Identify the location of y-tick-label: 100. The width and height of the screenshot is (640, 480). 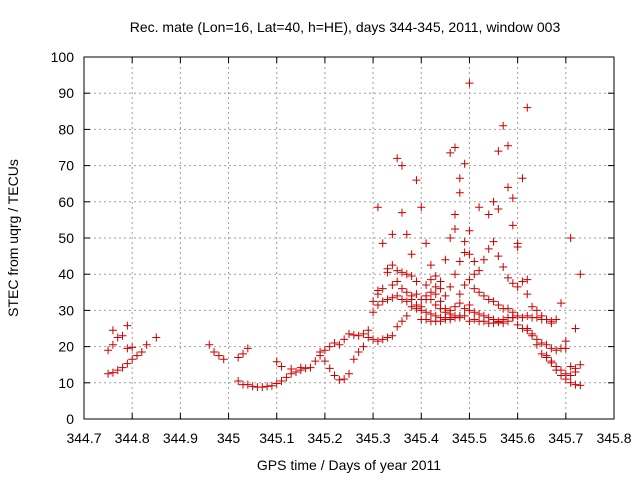
(63, 57).